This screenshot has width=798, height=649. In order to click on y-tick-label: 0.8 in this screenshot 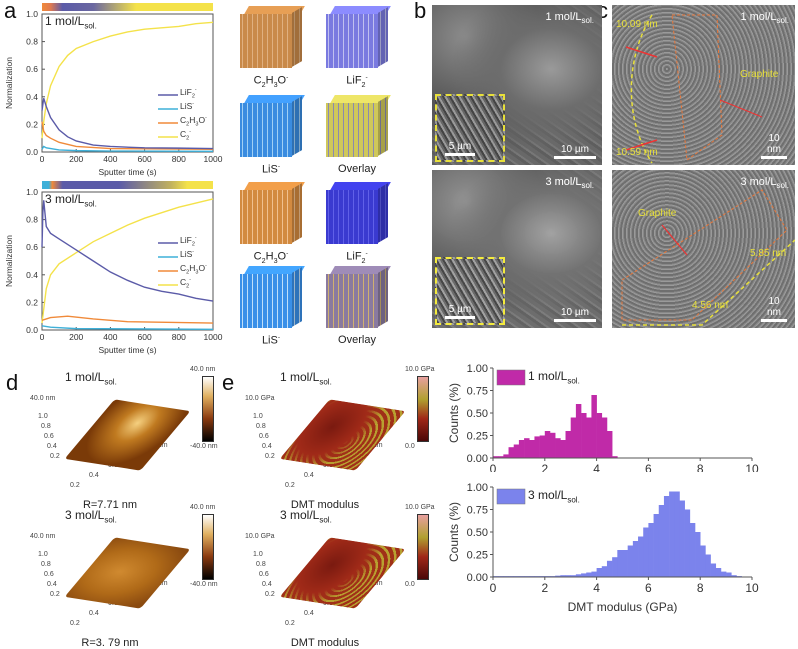, I will do `click(32, 42)`.